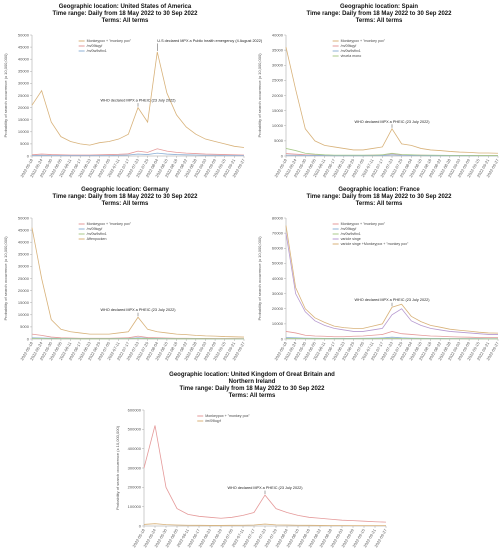 The width and height of the screenshot is (504, 550). What do you see at coordinates (278, 217) in the screenshot?
I see `y-tick-label: 80000` at bounding box center [278, 217].